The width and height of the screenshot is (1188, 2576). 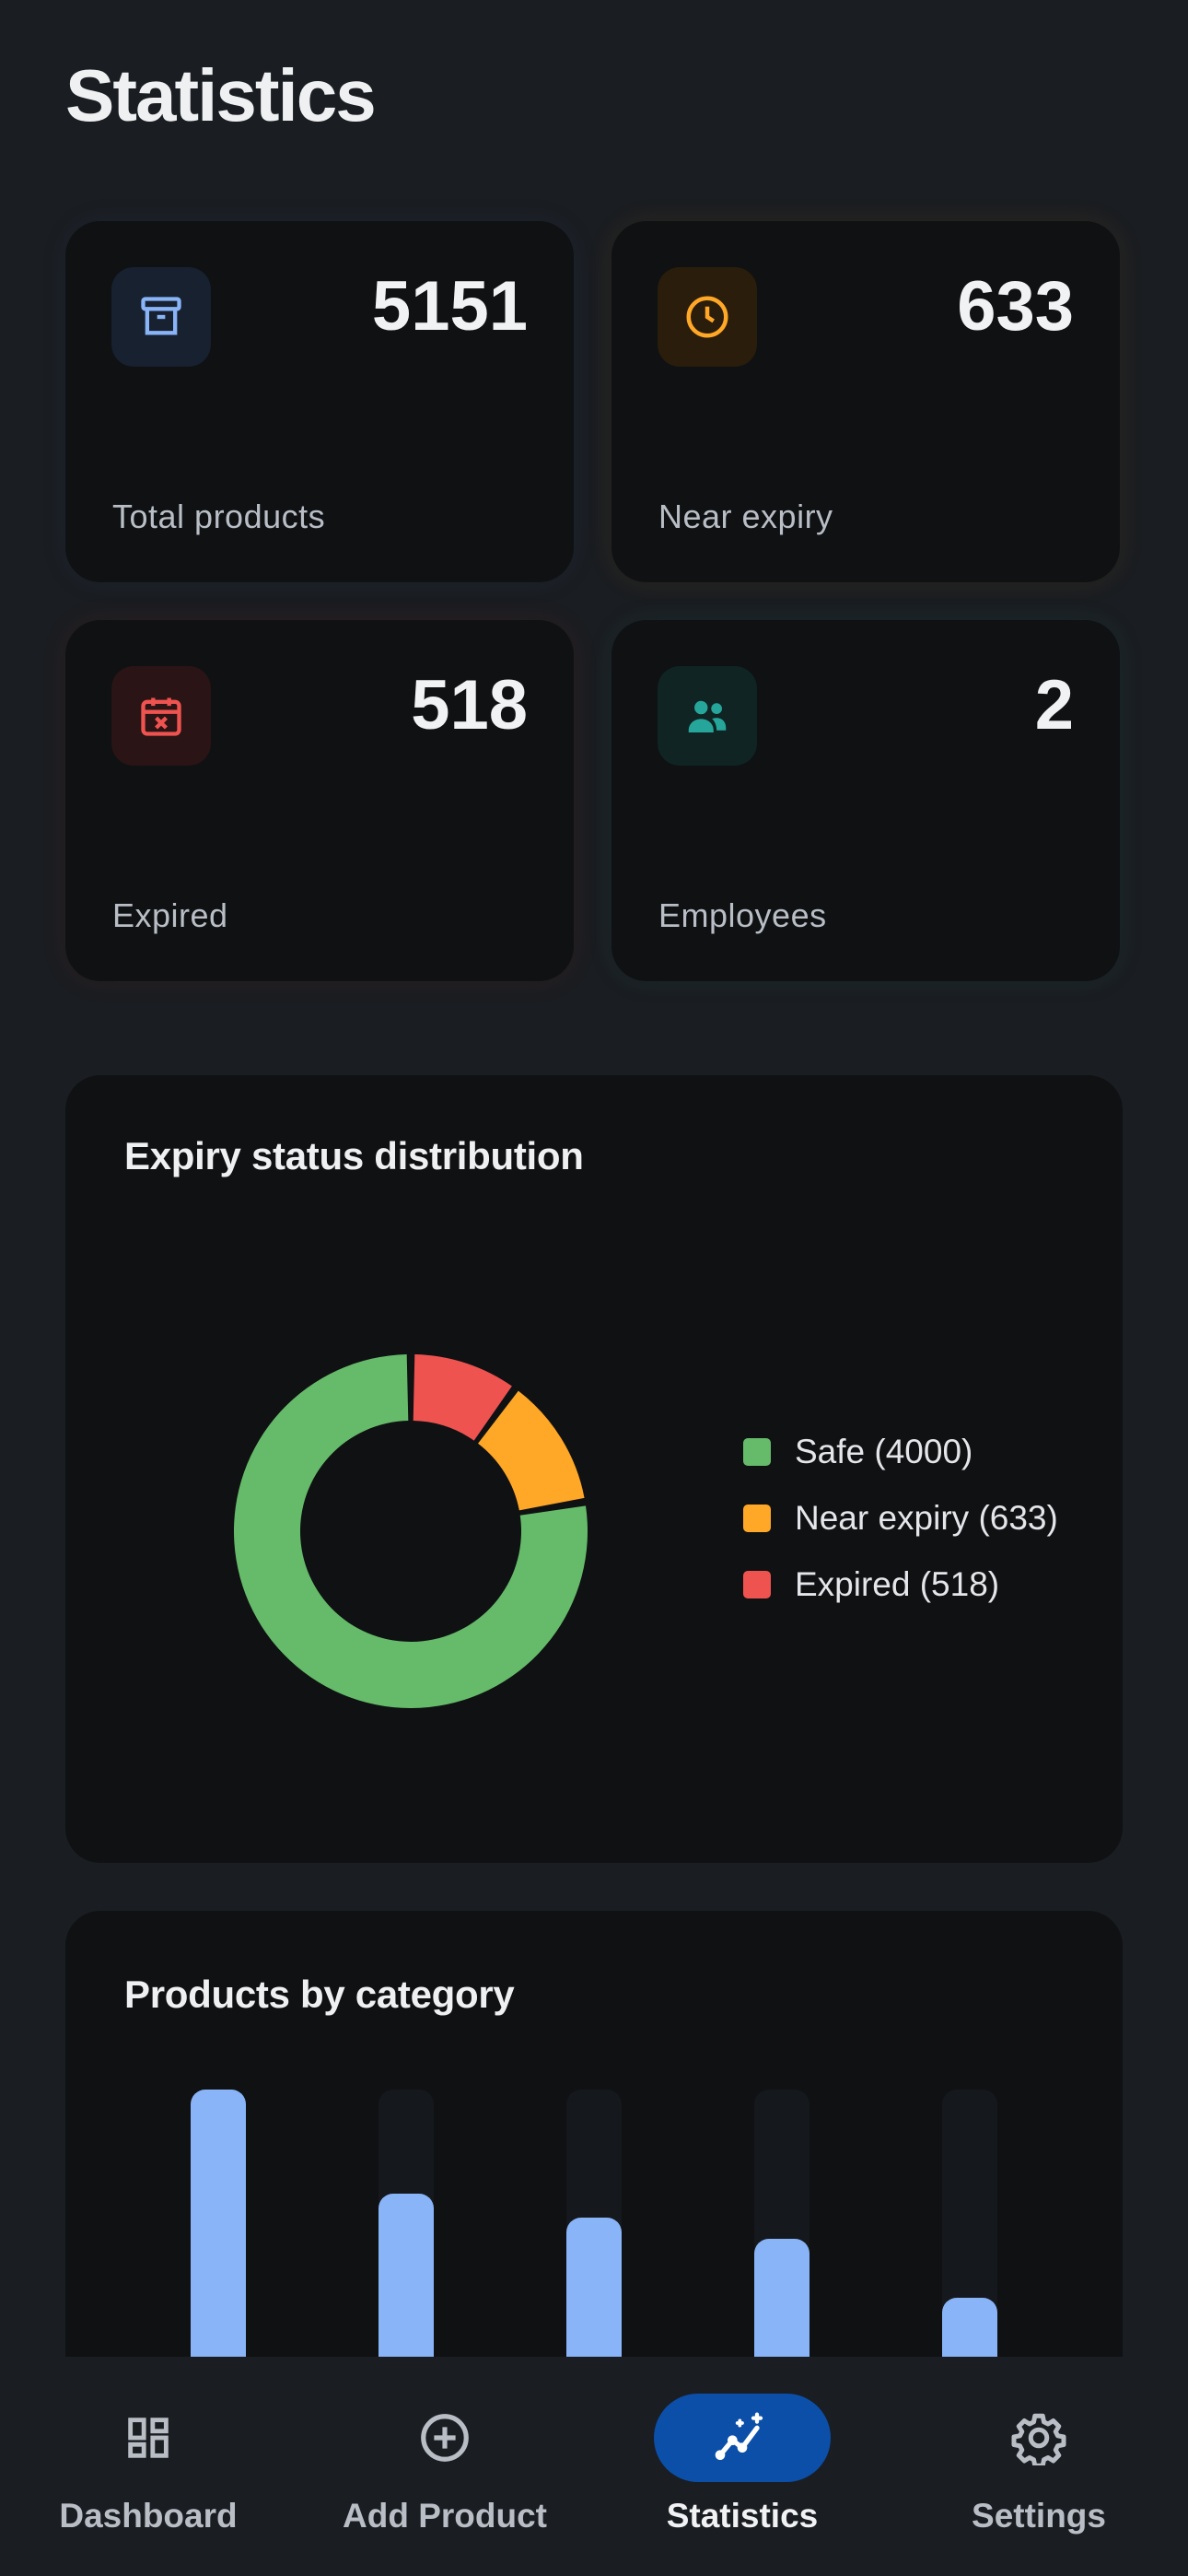 What do you see at coordinates (354, 1155) in the screenshot?
I see `chart-title: Expiry status distribution` at bounding box center [354, 1155].